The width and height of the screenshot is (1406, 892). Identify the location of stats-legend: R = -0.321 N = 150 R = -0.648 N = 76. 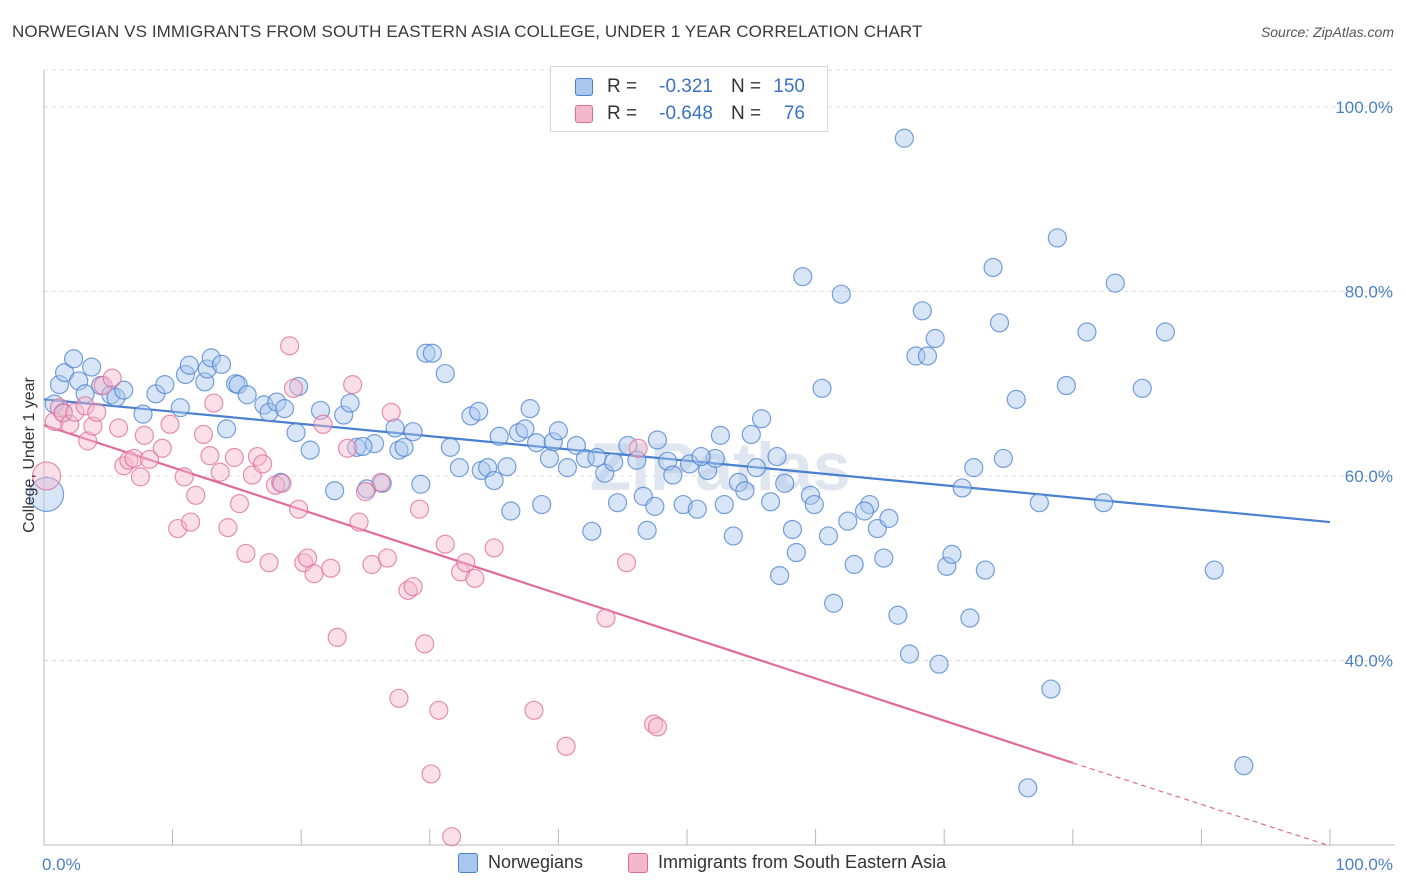
(689, 99).